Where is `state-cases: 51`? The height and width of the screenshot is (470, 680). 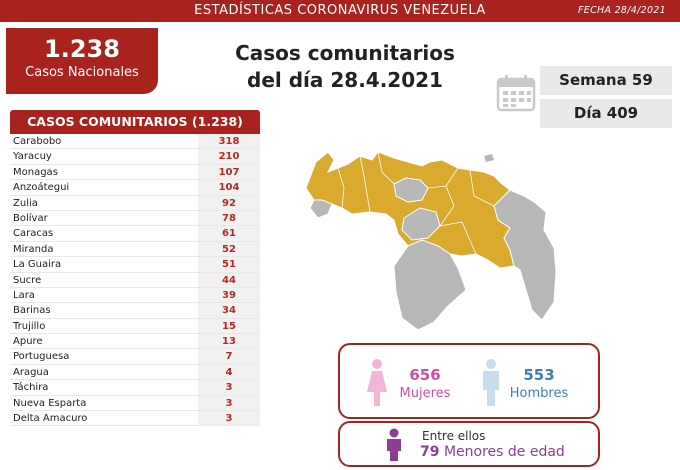
state-cases: 51 is located at coordinates (229, 264).